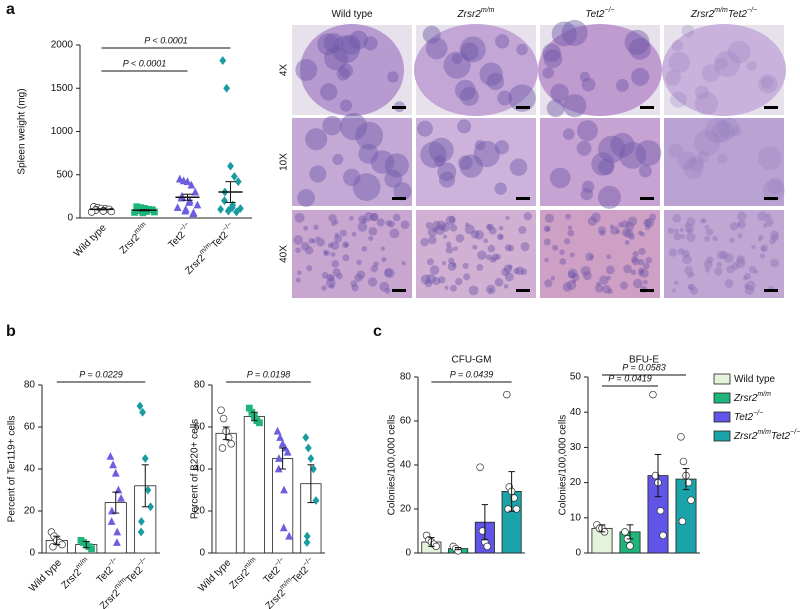 The width and height of the screenshot is (800, 609). Describe the element at coordinates (134, 238) in the screenshot. I see `x-tick-label: Zrsr2m/m` at that location.